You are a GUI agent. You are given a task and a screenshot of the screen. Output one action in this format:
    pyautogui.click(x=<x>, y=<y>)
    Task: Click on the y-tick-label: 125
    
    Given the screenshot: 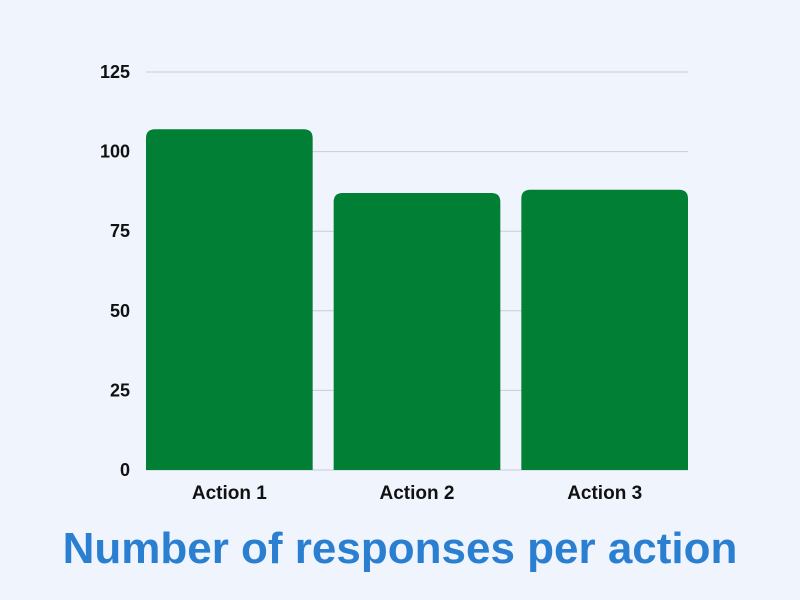 What is the action you would take?
    pyautogui.click(x=115, y=72)
    